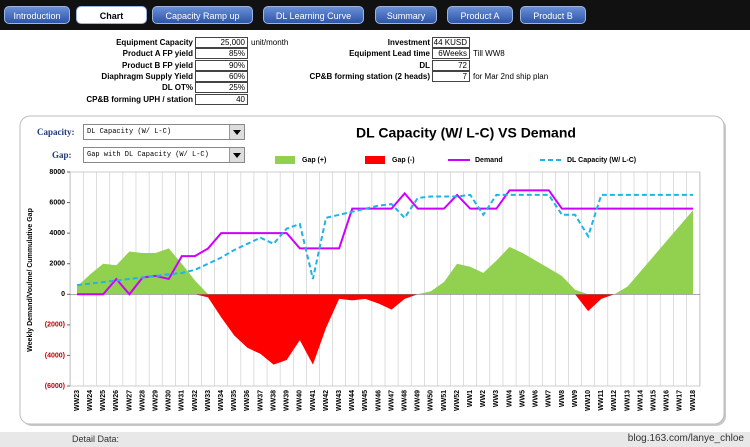 This screenshot has height=447, width=750. What do you see at coordinates (685, 438) in the screenshot?
I see `watermark: blog.163.com/lanye_chloe` at bounding box center [685, 438].